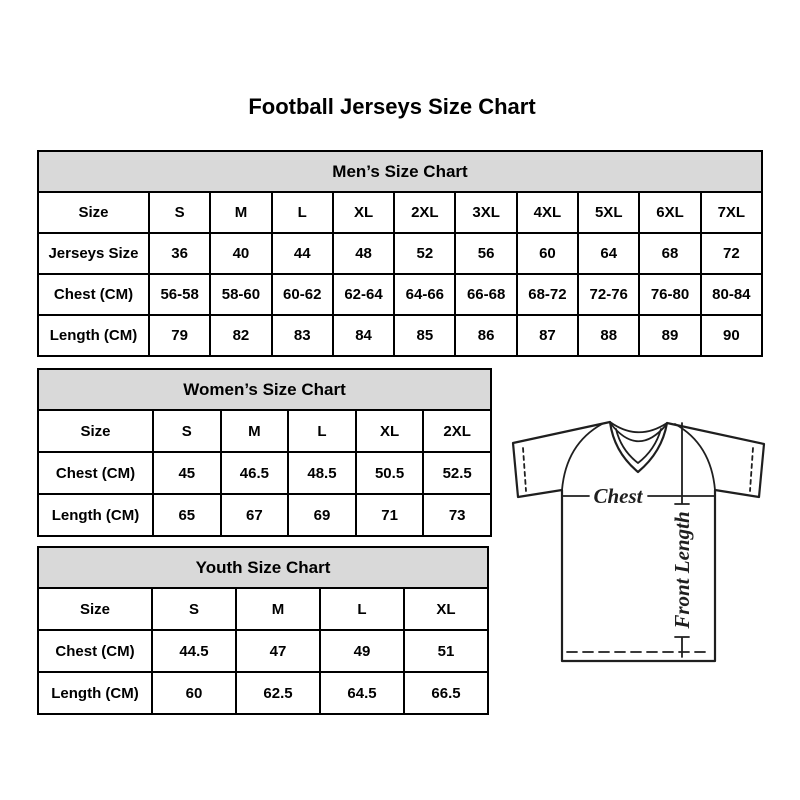  What do you see at coordinates (731, 335) in the screenshot?
I see `value-cell: 90` at bounding box center [731, 335].